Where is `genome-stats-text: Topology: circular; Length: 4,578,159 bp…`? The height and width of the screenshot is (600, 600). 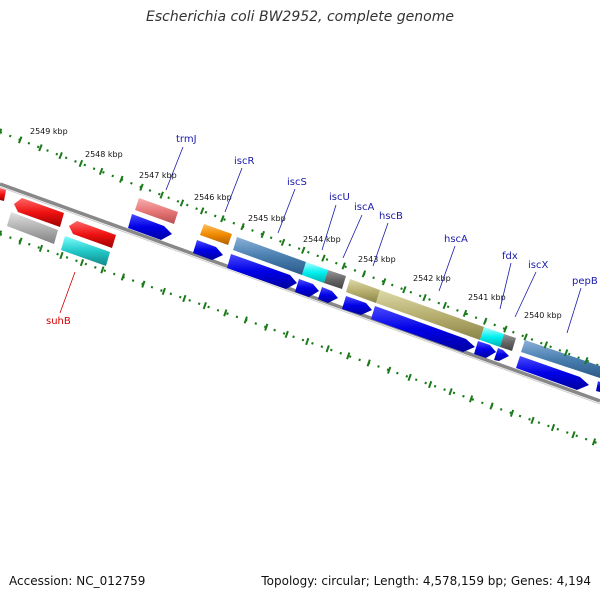
genome-stats-text: Topology: circular; Length: 4,578,159 bp… is located at coordinates (426, 581).